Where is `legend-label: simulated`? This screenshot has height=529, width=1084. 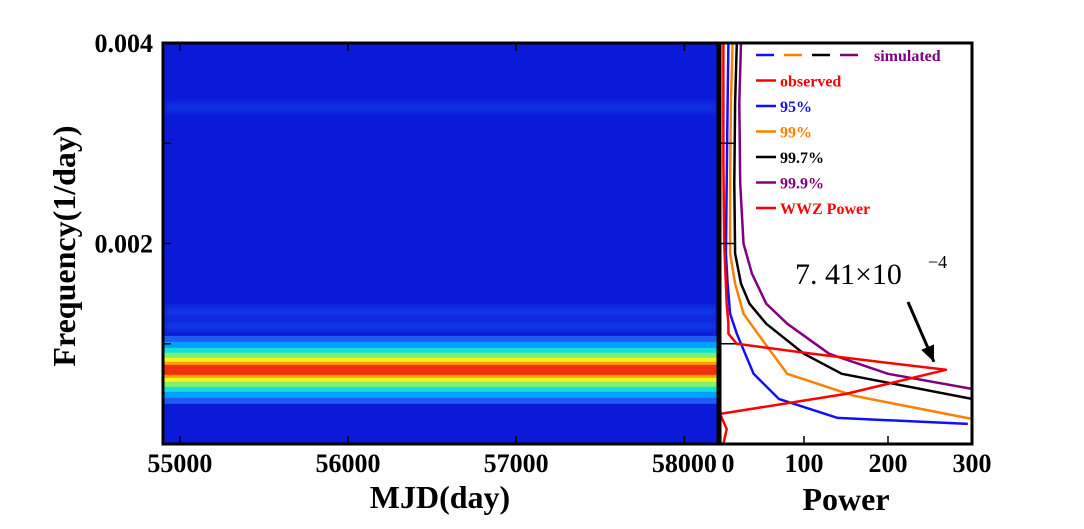 legend-label: simulated is located at coordinates (907, 56).